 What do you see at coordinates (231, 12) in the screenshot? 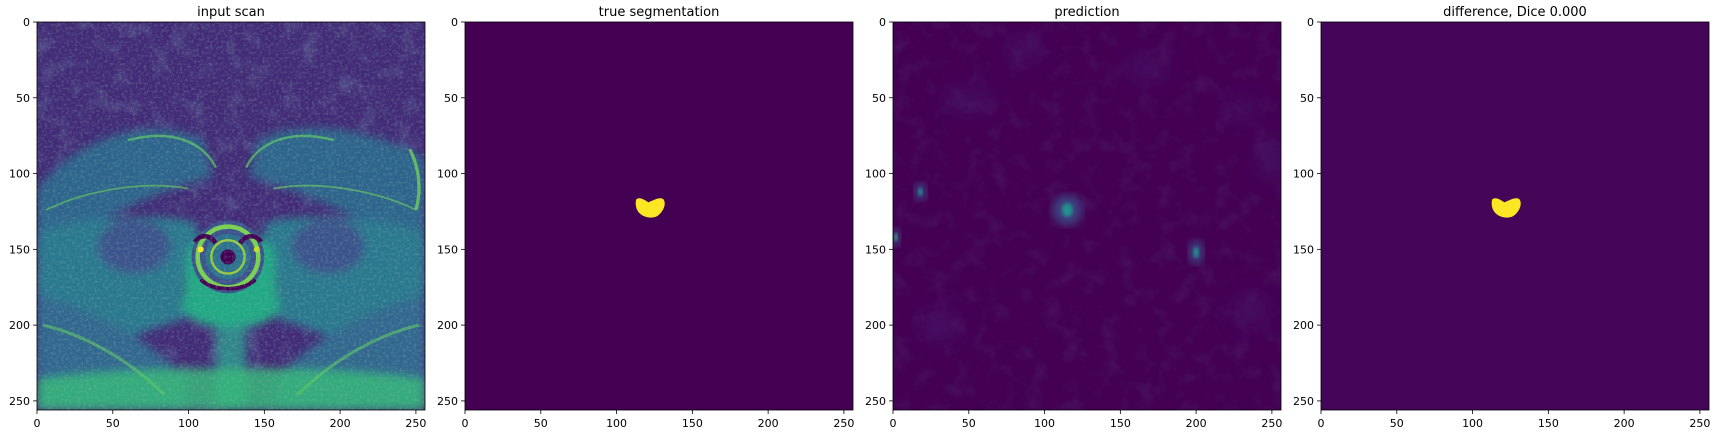
I see `panel-title: input scan` at bounding box center [231, 12].